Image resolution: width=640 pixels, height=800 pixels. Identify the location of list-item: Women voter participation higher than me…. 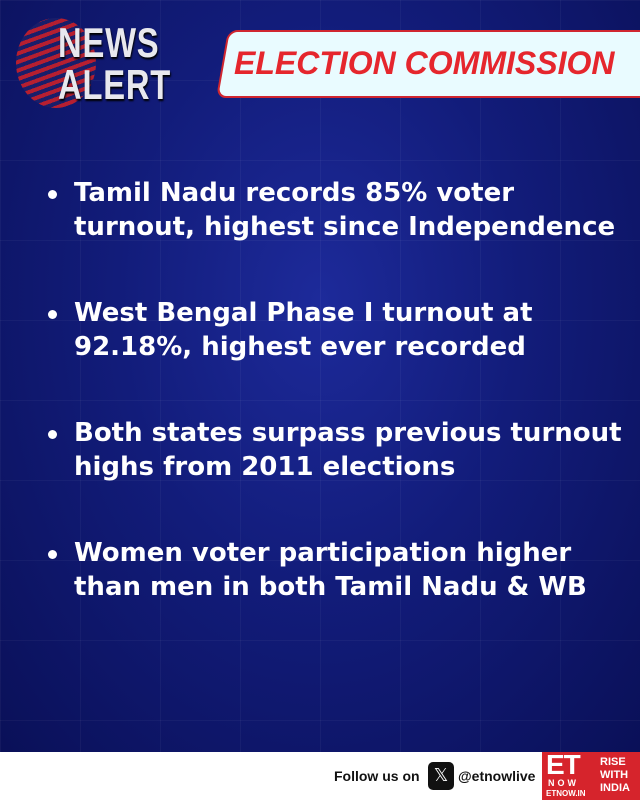
(339, 570).